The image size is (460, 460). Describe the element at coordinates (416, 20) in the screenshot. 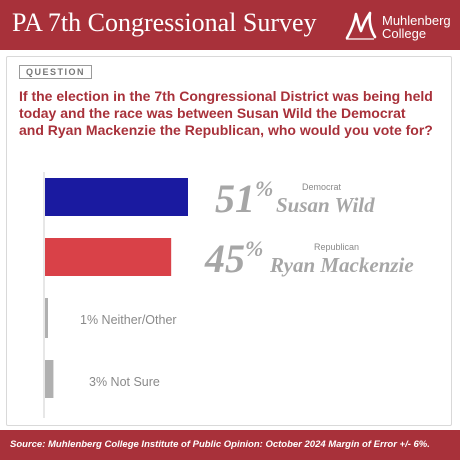

I see `logo-line-1: Muhlenberg` at that location.